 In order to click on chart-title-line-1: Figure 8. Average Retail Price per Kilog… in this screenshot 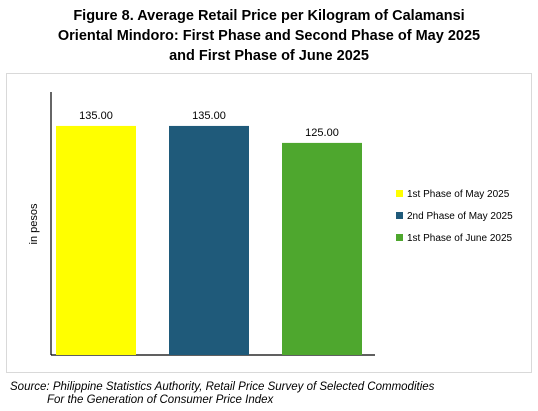, I will do `click(269, 16)`.